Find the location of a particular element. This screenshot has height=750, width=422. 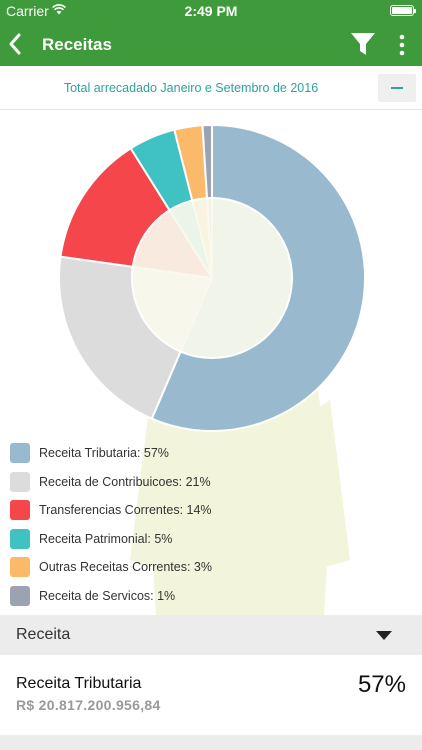

legend-label: Receita Tributaria: 57% is located at coordinates (104, 453).